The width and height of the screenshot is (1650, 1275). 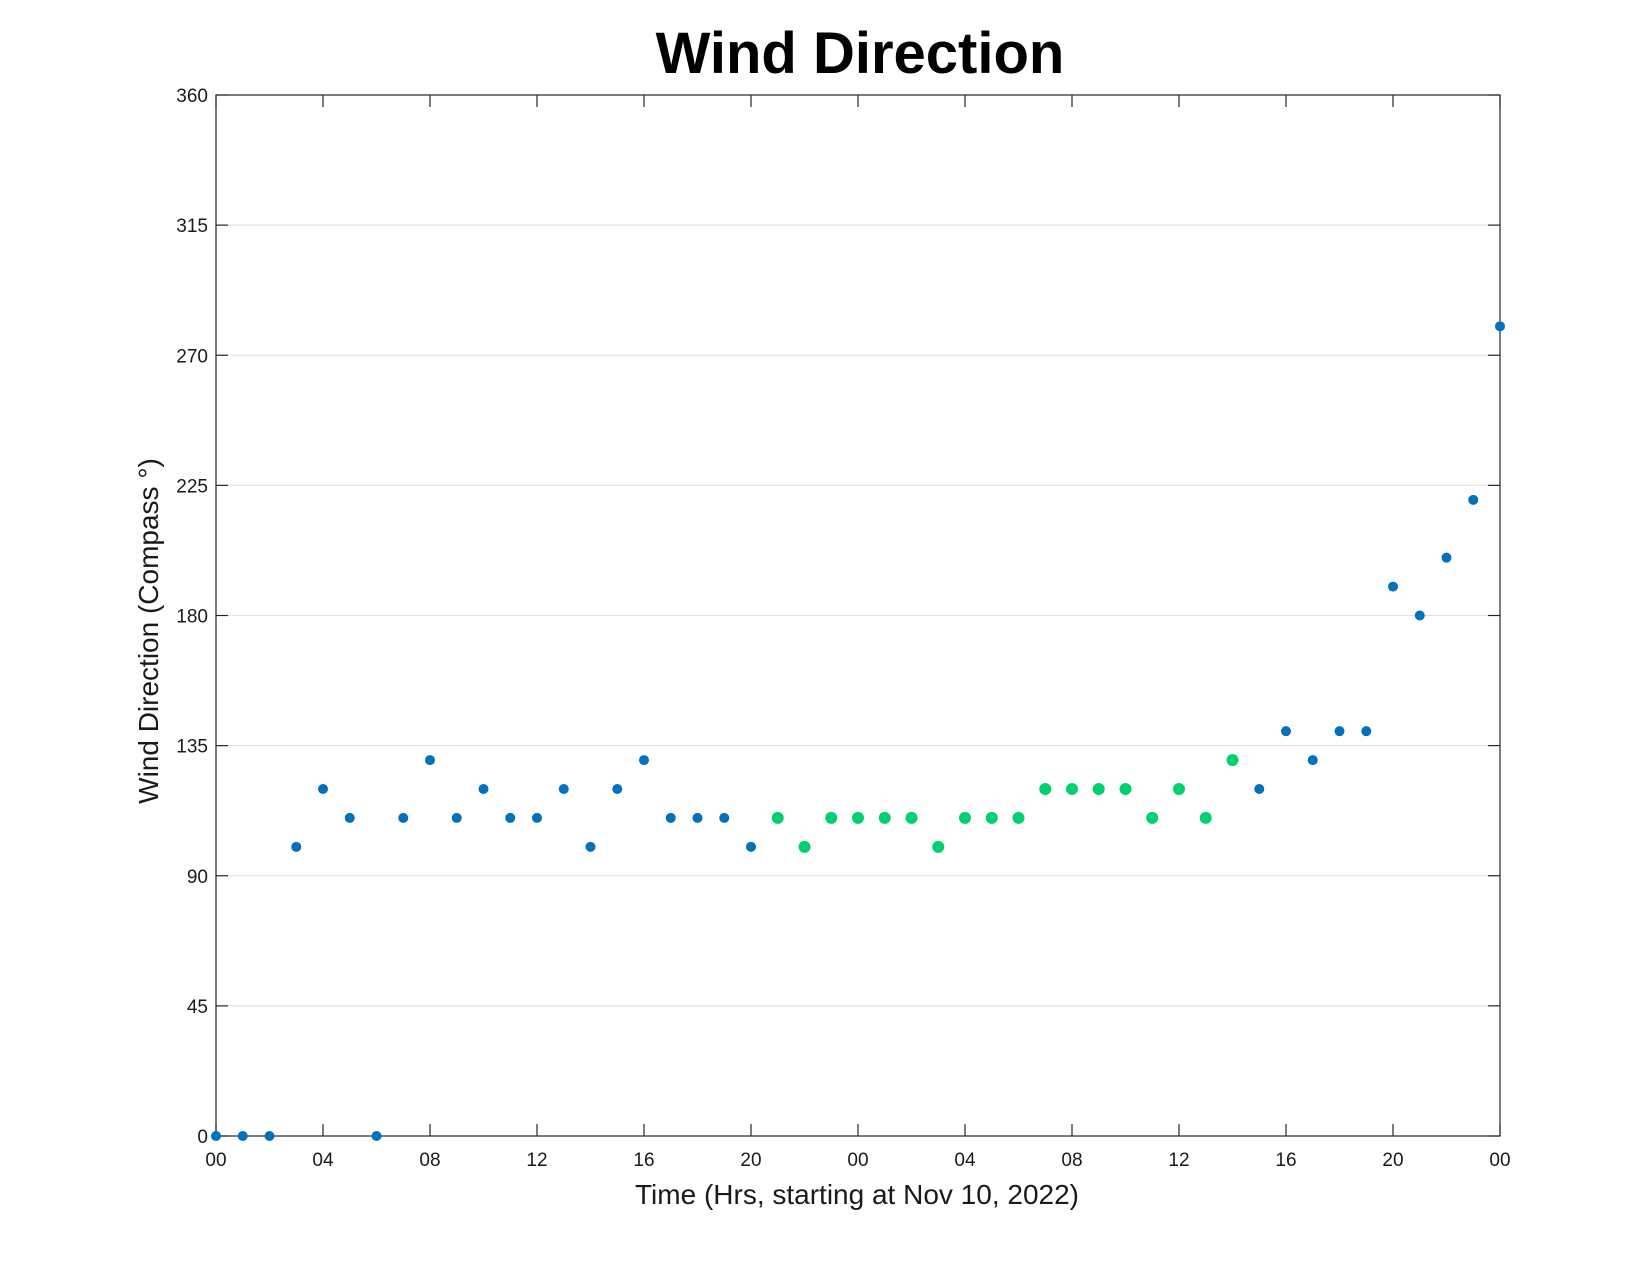 I want to click on y-tick-label: 270, so click(x=192, y=356).